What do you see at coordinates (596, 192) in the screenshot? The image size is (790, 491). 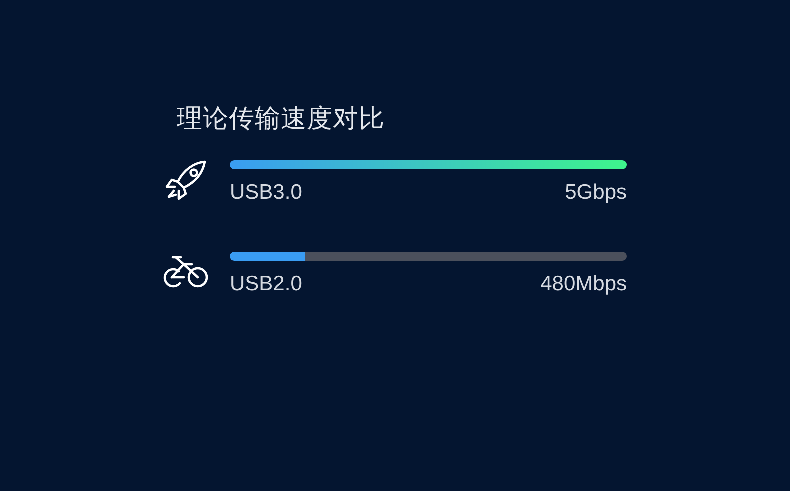 I see `annotation: 5Gbps` at bounding box center [596, 192].